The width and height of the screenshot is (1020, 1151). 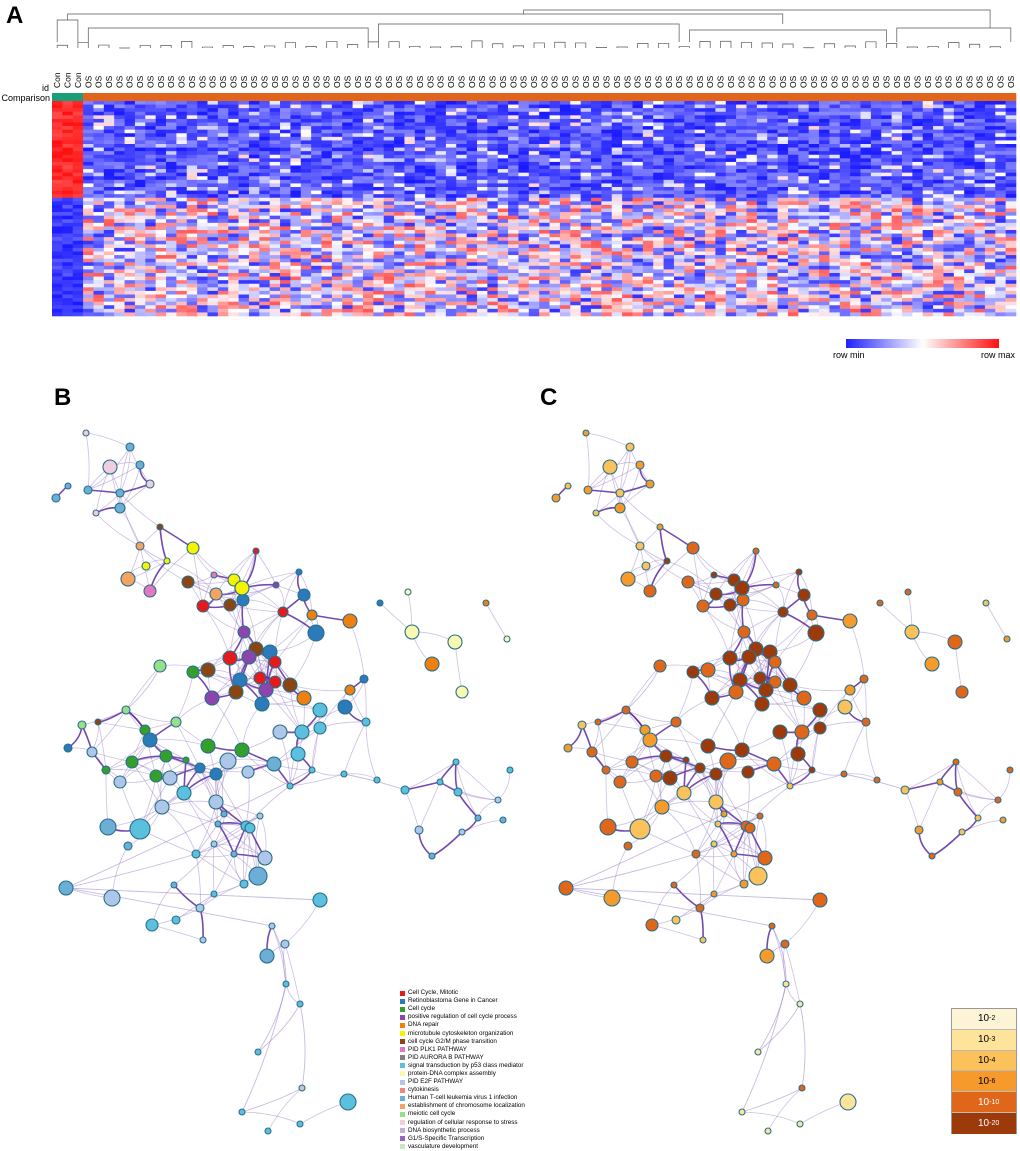 What do you see at coordinates (62, 46) in the screenshot?
I see `dendrogram-branch` at bounding box center [62, 46].